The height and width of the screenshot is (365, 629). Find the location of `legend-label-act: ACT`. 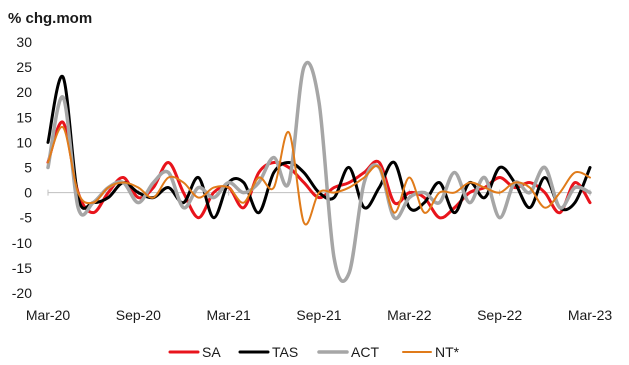

legend-label-act: ACT is located at coordinates (365, 352).